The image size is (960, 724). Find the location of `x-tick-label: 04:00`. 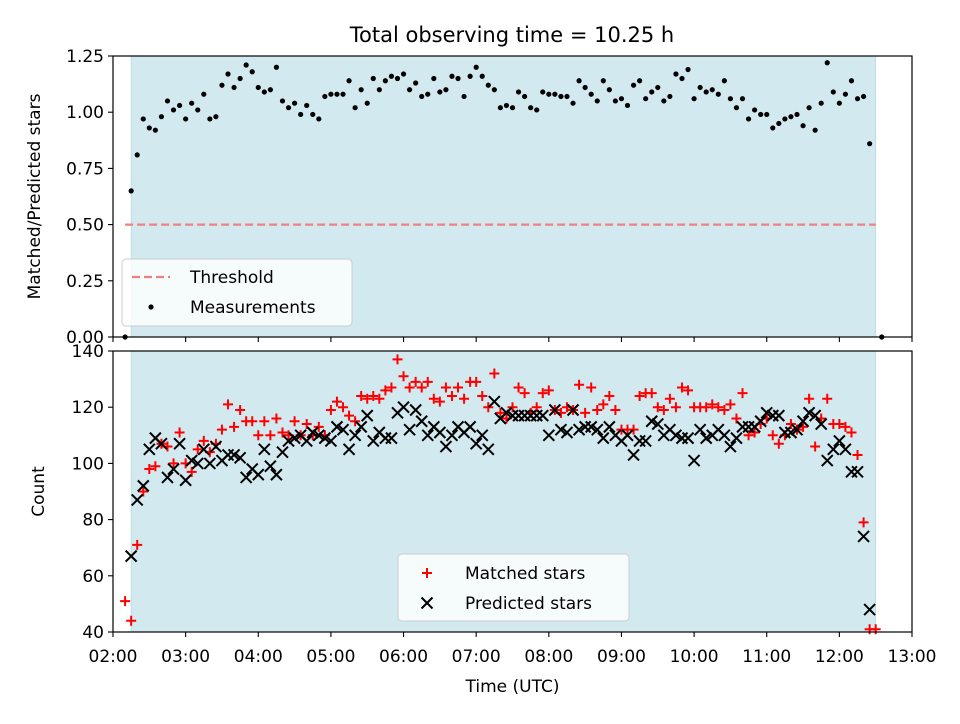

x-tick-label: 04:00 is located at coordinates (258, 657).